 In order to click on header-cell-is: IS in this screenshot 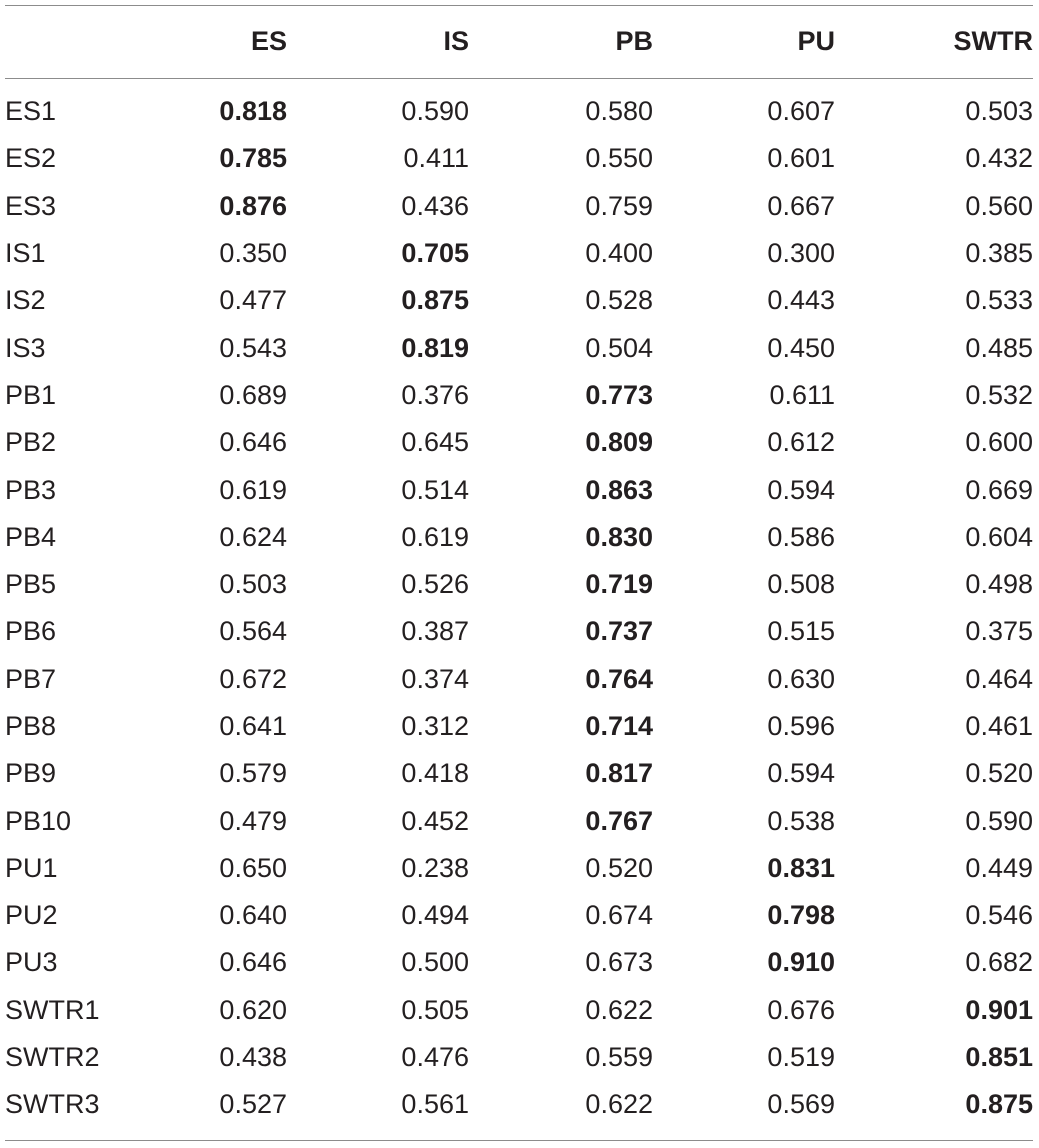, I will do `click(456, 41)`.